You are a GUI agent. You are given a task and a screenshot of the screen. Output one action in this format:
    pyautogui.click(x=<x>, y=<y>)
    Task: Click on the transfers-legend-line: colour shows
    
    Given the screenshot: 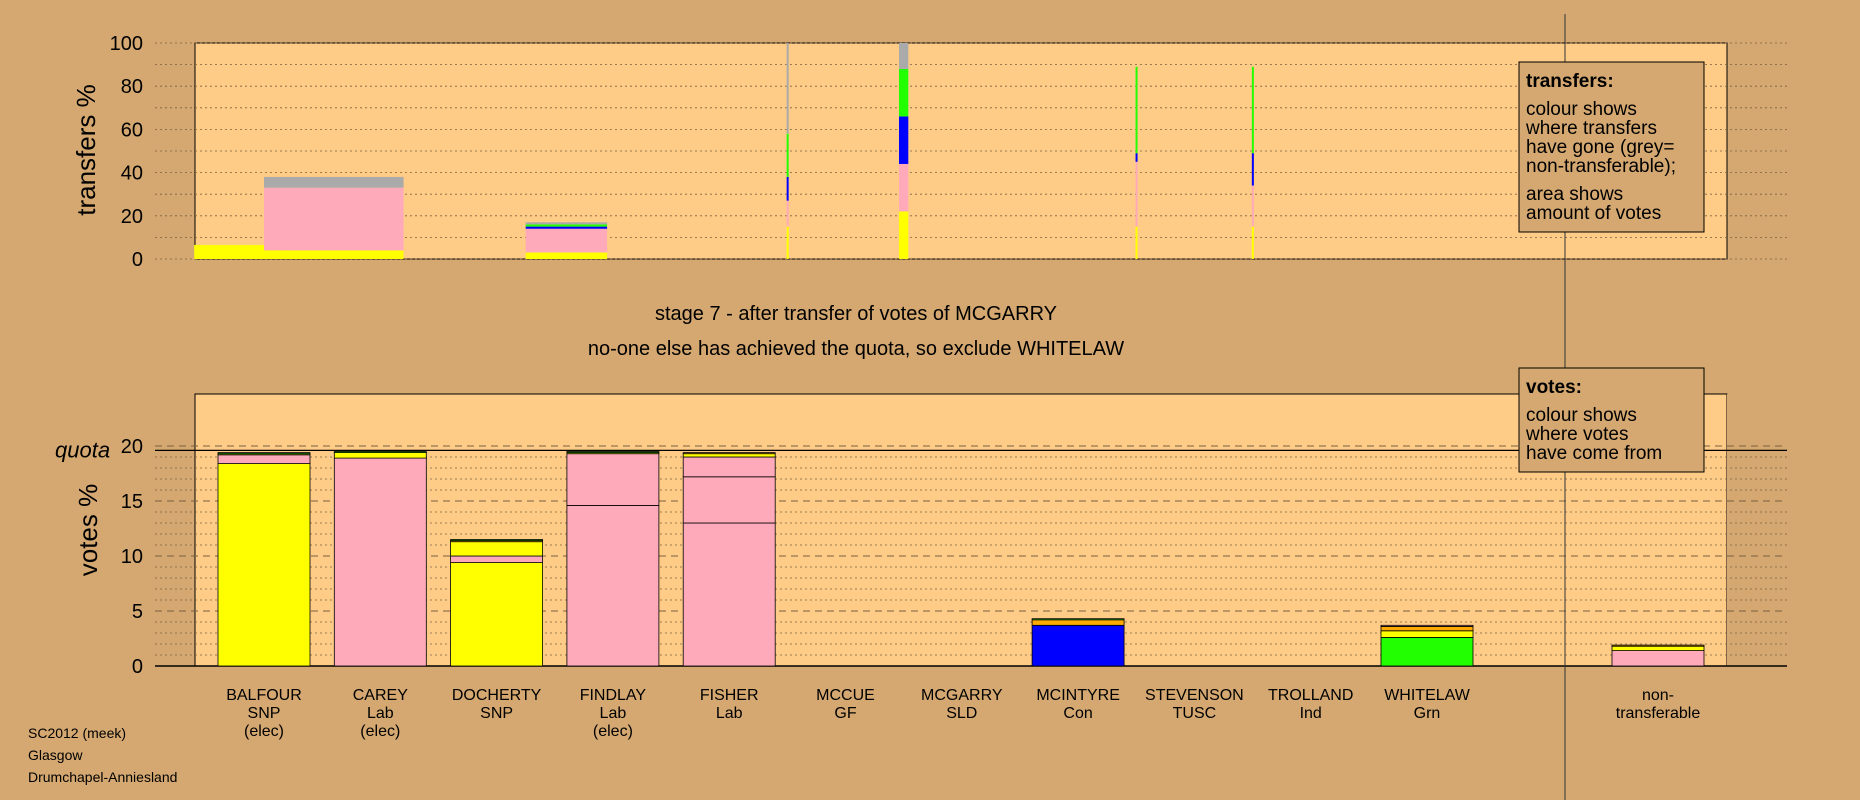 What is the action you would take?
    pyautogui.click(x=1581, y=109)
    